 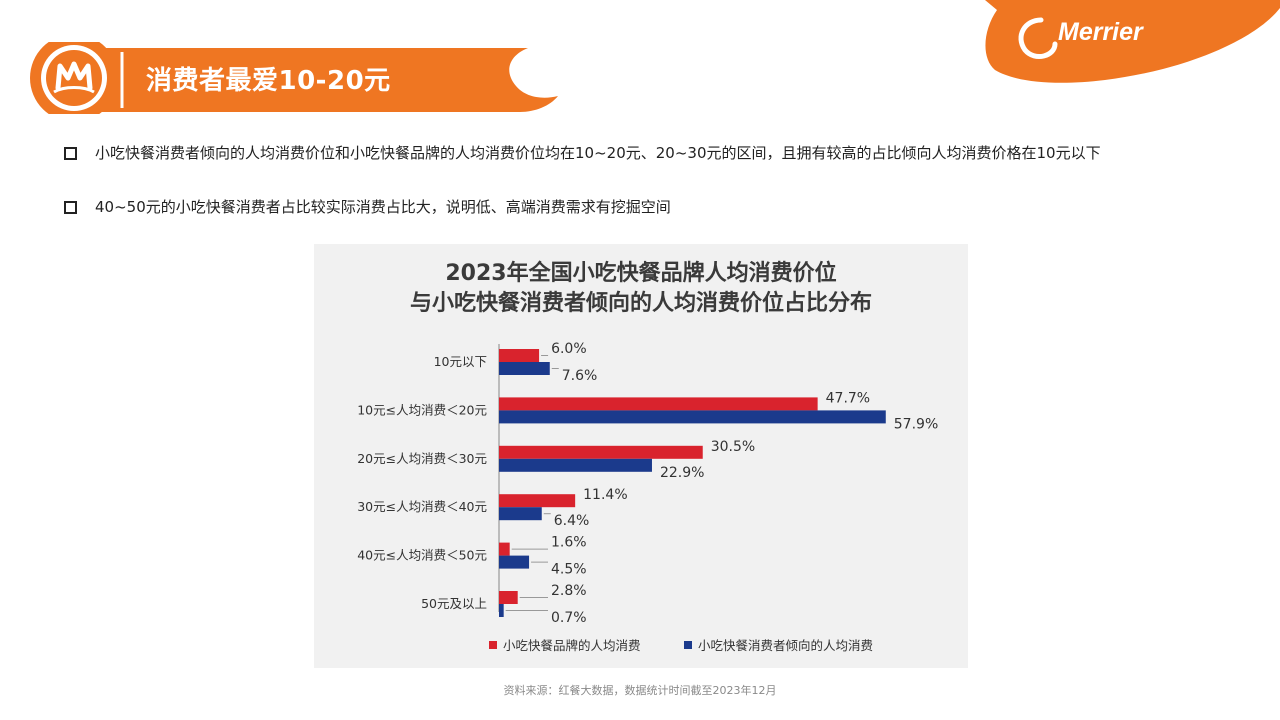 I want to click on data-label: 1.6%, so click(x=569, y=543).